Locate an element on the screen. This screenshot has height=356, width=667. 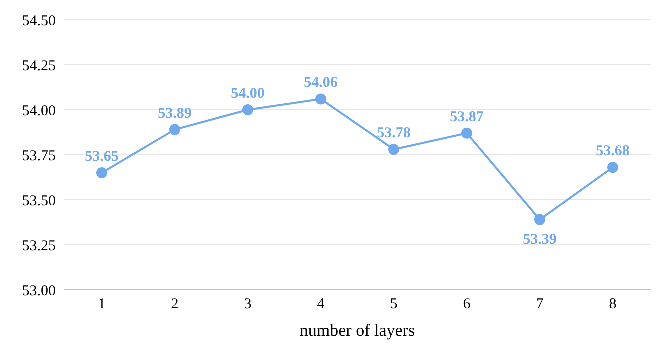
y-tick-label: 54.00 is located at coordinates (39, 111).